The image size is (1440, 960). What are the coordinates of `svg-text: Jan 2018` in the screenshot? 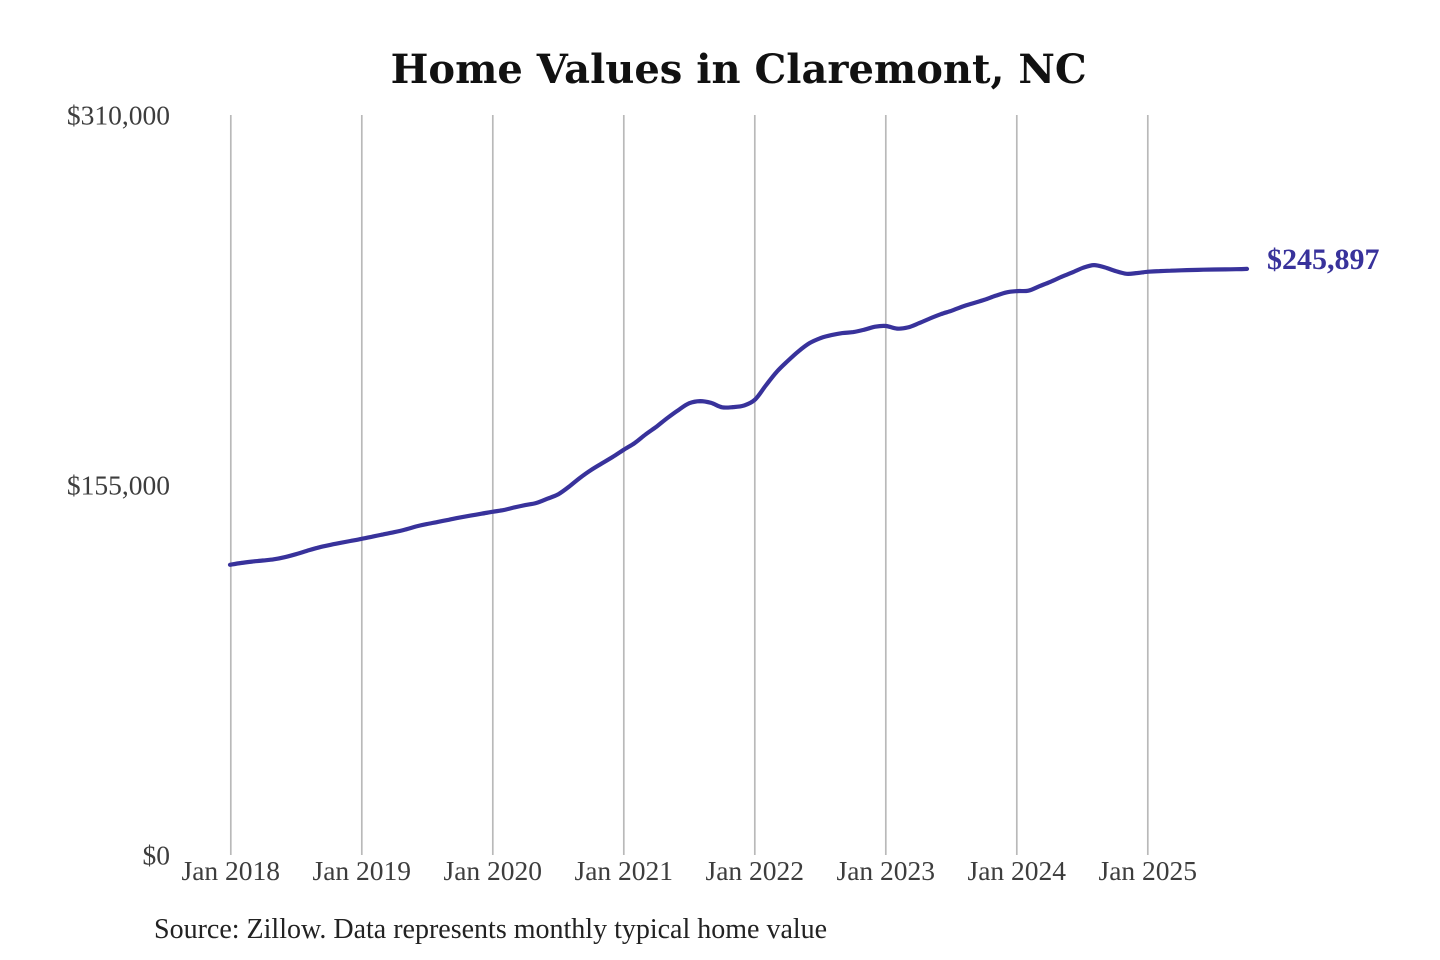 It's located at (231, 870).